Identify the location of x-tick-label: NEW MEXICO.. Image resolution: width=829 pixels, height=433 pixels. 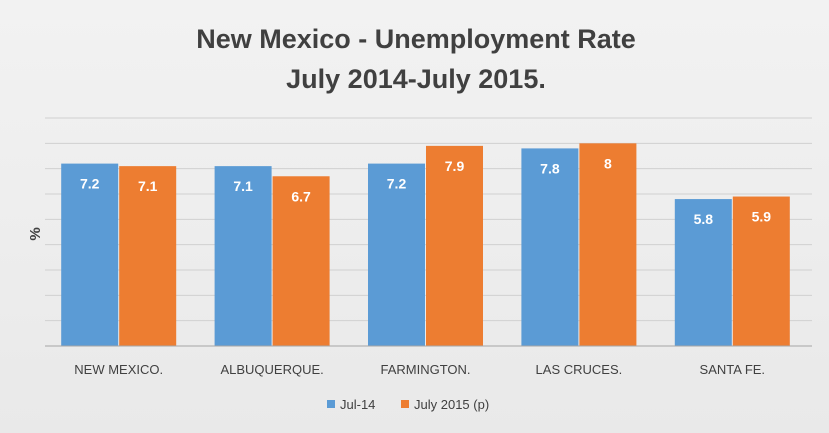
(118, 369).